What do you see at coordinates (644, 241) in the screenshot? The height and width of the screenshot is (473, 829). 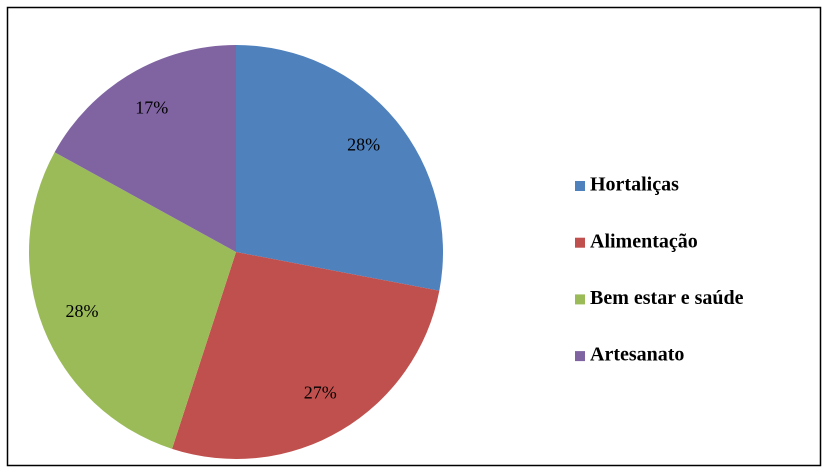 I see `legend-label: Alimentação` at bounding box center [644, 241].